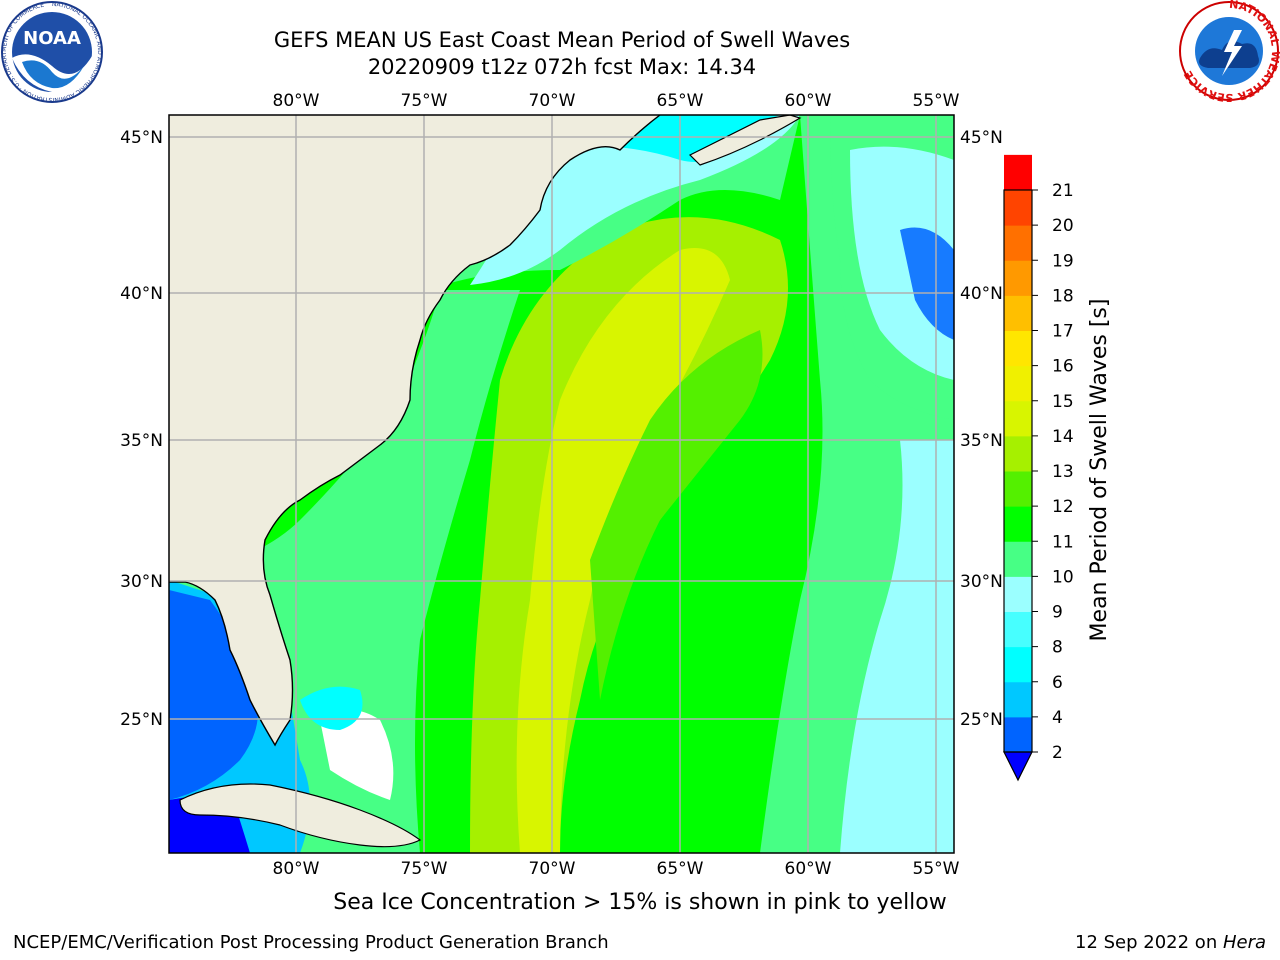 The width and height of the screenshot is (1280, 960). Describe the element at coordinates (897, 646) in the screenshot. I see `swell-band-8s-east` at that location.